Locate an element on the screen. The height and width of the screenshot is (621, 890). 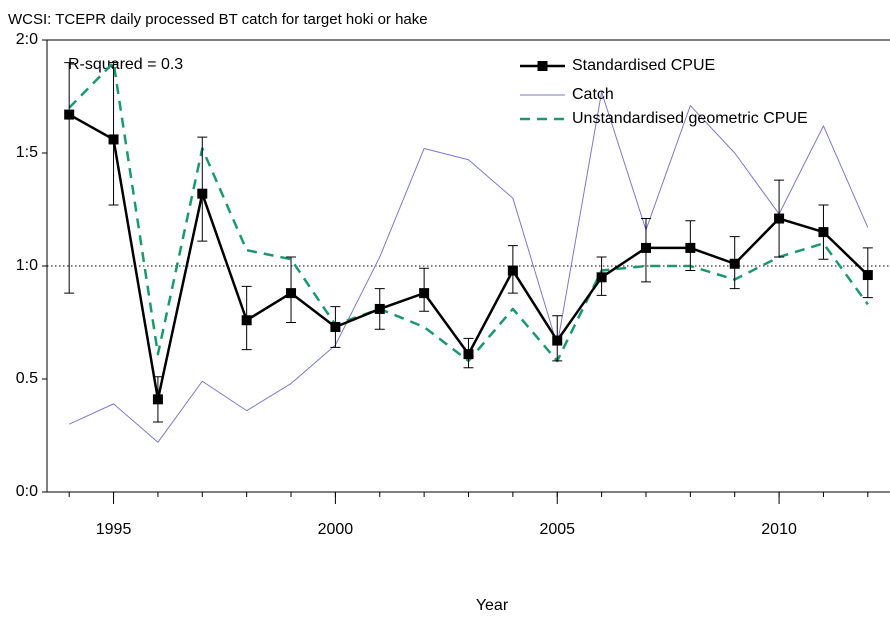
y-tick-label: 1:0 is located at coordinates (27, 265).